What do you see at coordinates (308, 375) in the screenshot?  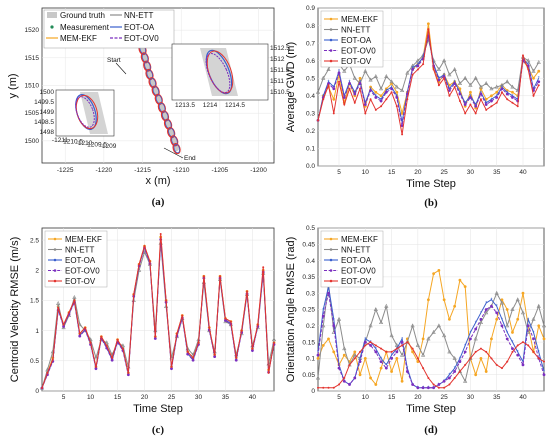 I see `panel-d-ytick-label: 0.05` at bounding box center [308, 375].